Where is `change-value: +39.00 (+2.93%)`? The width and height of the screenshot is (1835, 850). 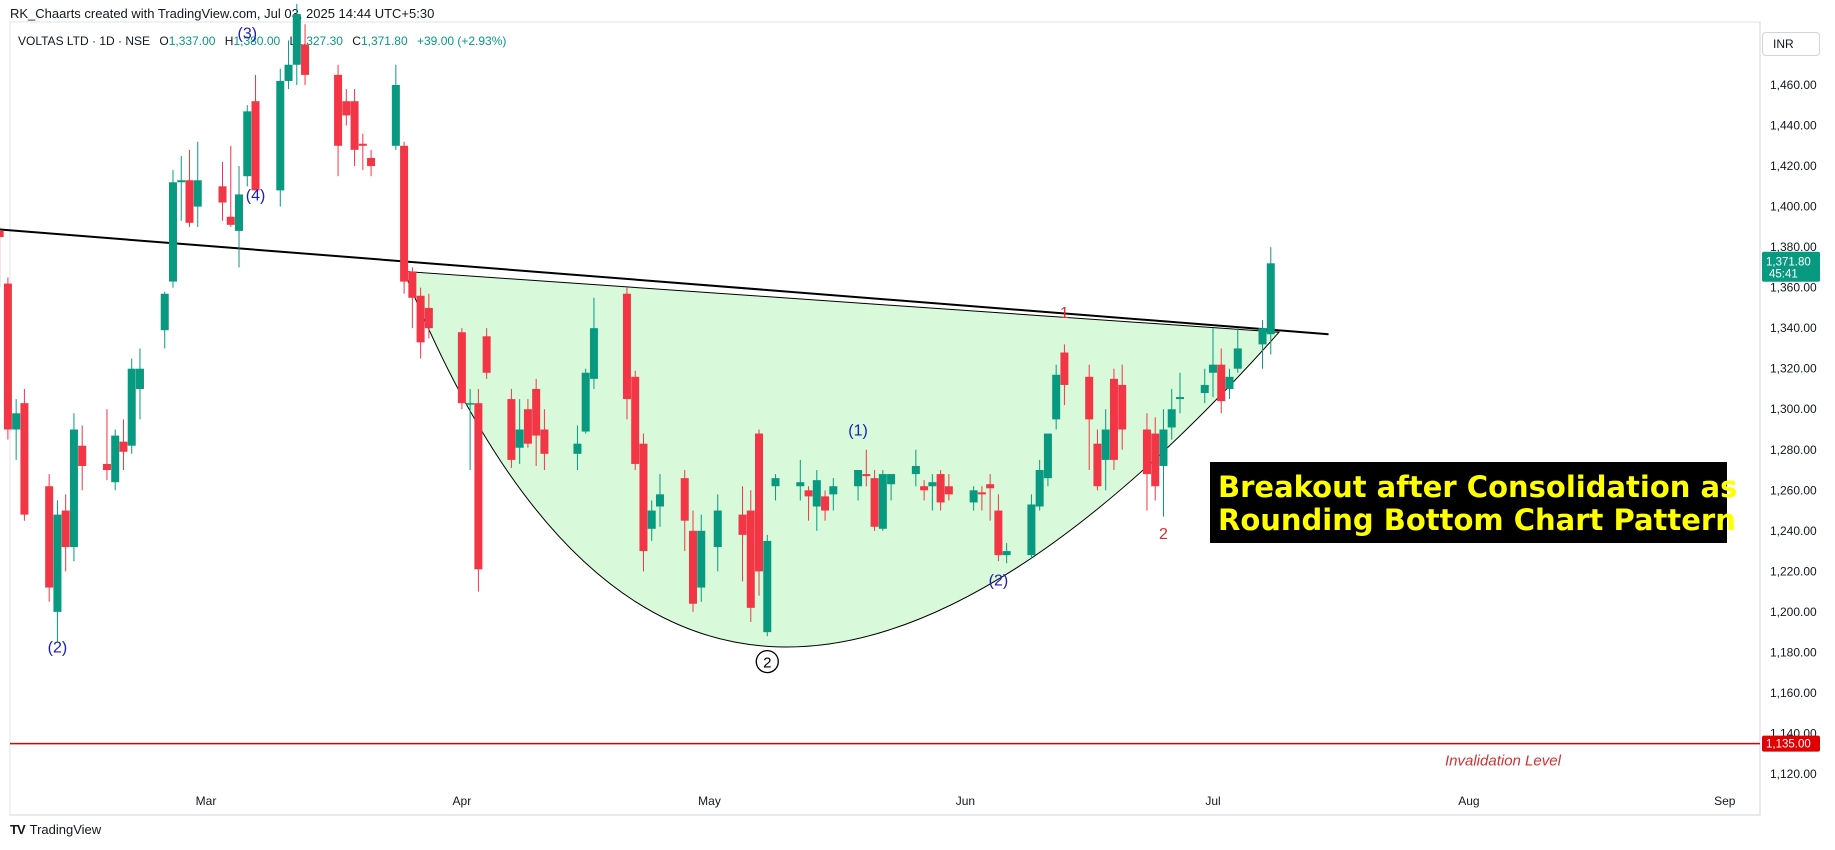 change-value: +39.00 (+2.93%) is located at coordinates (462, 41).